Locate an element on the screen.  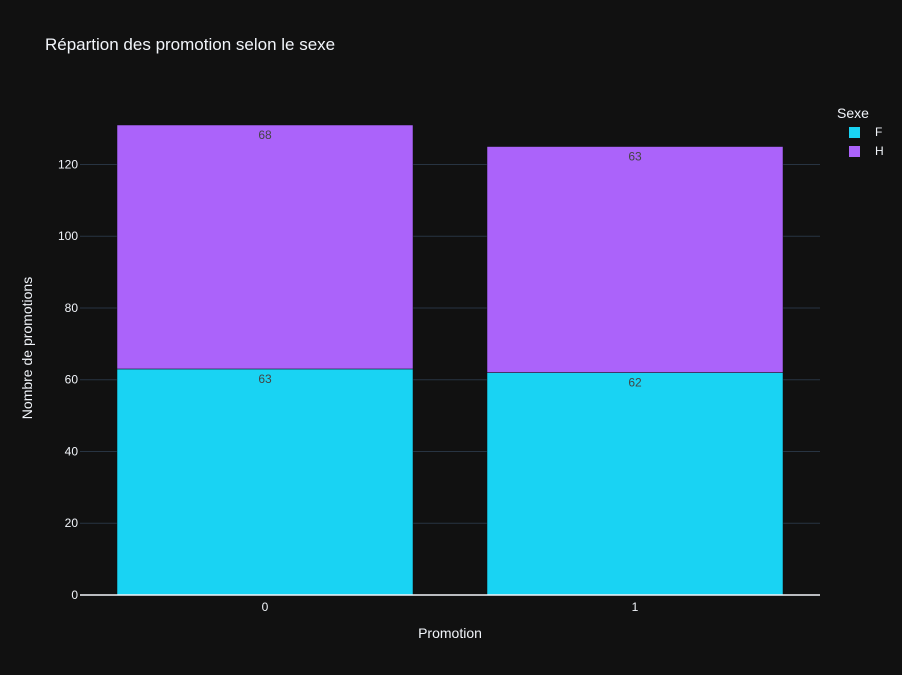
y-tick-label: 40 is located at coordinates (72, 451).